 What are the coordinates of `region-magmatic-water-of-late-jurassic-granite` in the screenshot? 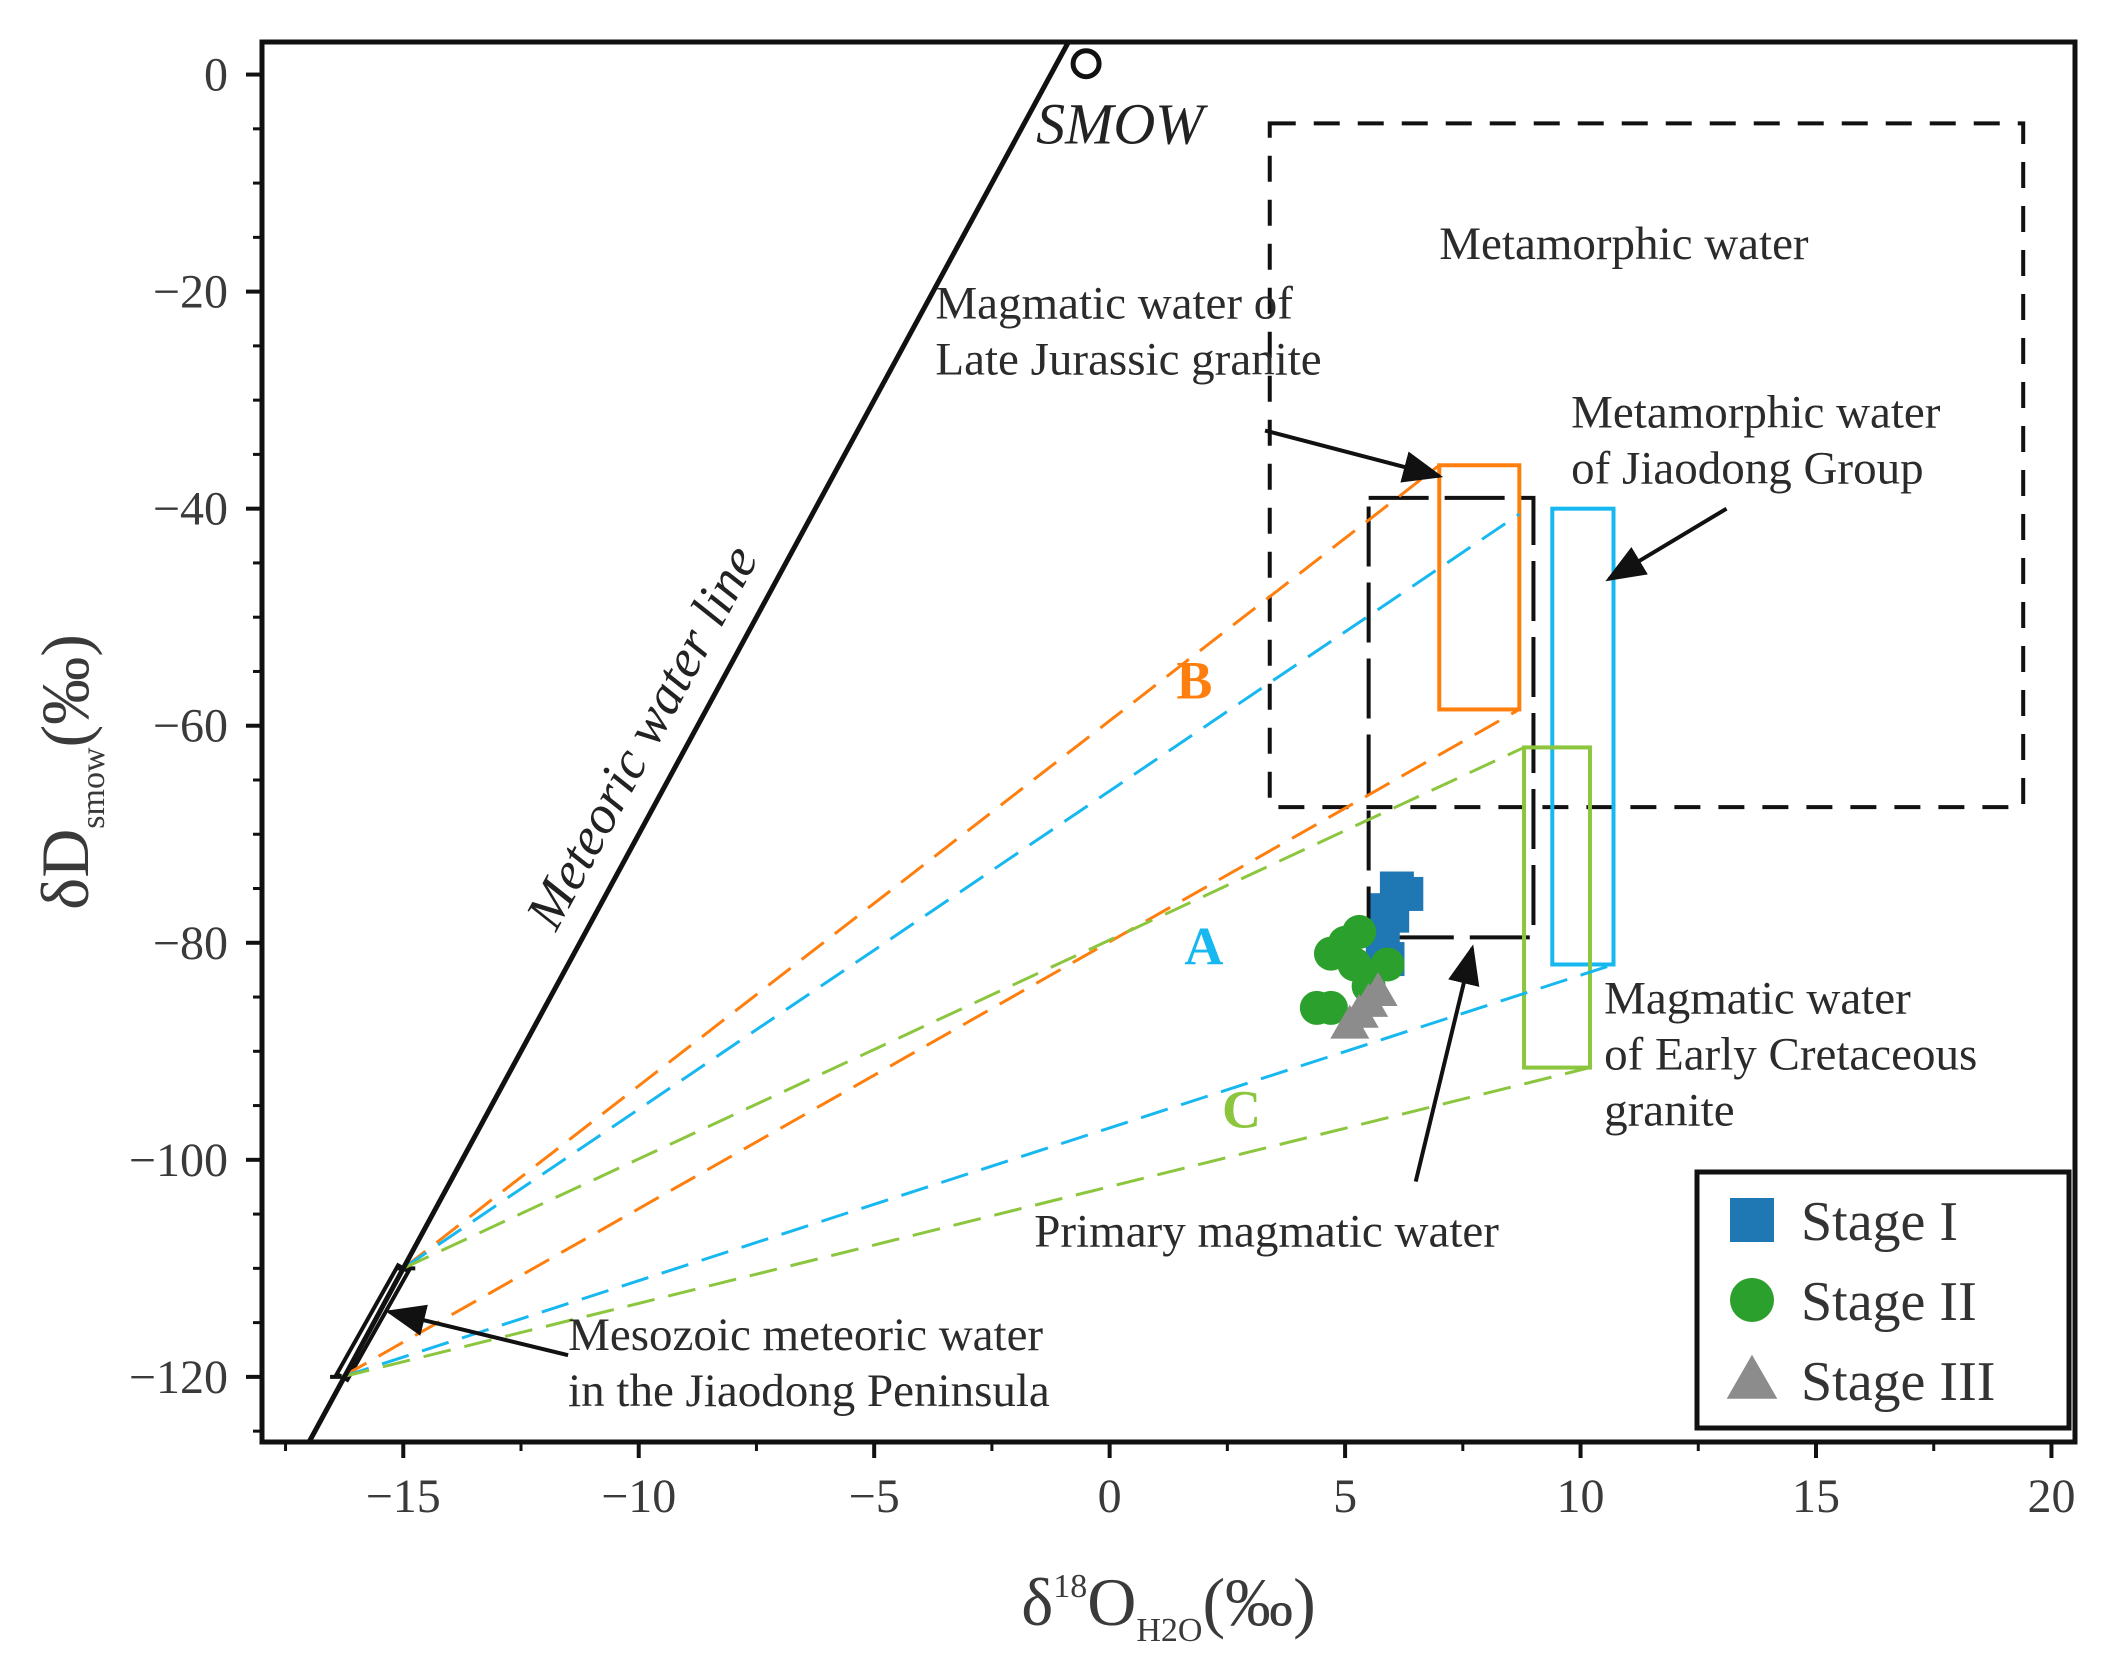 It's located at (1479, 587).